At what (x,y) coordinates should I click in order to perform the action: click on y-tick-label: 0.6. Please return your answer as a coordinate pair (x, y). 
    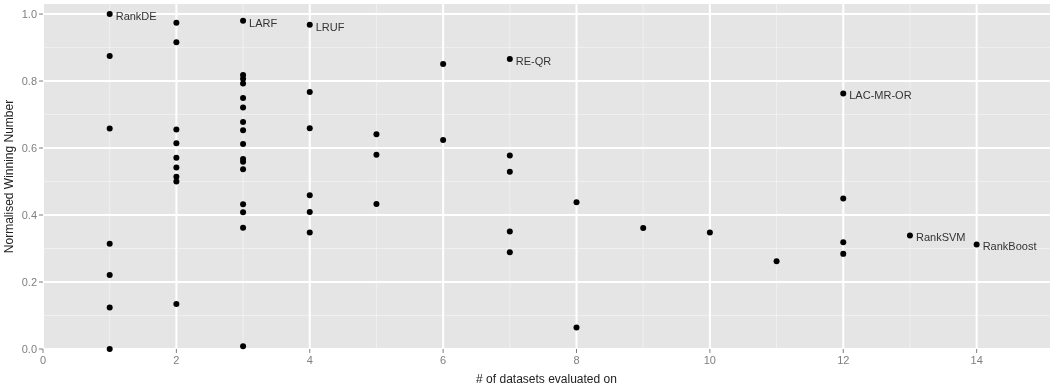
    Looking at the image, I should click on (29, 148).